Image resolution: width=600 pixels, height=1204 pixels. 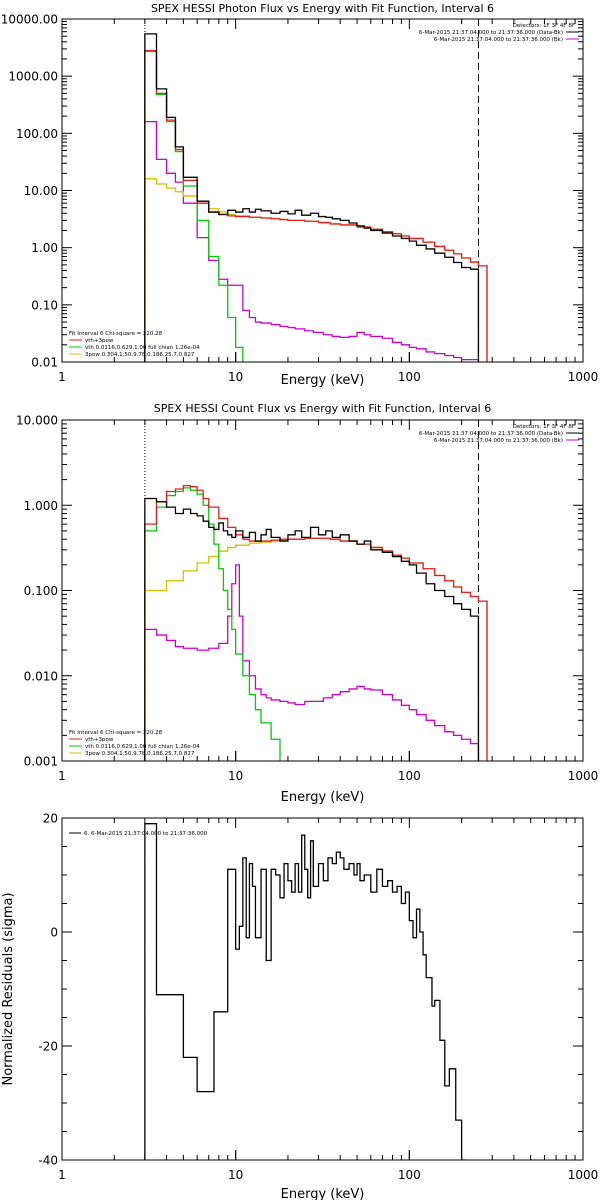 I want to click on y-tick-label: 1.00, so click(x=44, y=248).